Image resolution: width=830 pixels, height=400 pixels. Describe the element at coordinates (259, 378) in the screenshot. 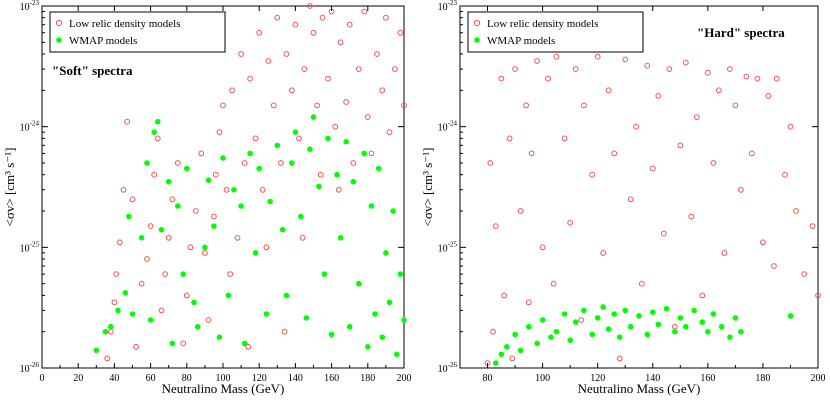

I see `x-tick-label: 120` at that location.